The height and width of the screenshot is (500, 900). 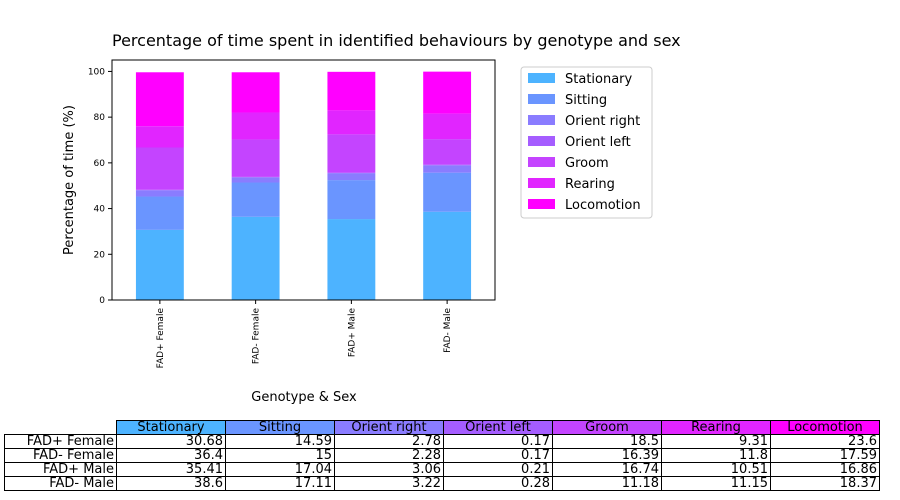 What do you see at coordinates (100, 164) in the screenshot?
I see `y-tick-label: 60` at bounding box center [100, 164].